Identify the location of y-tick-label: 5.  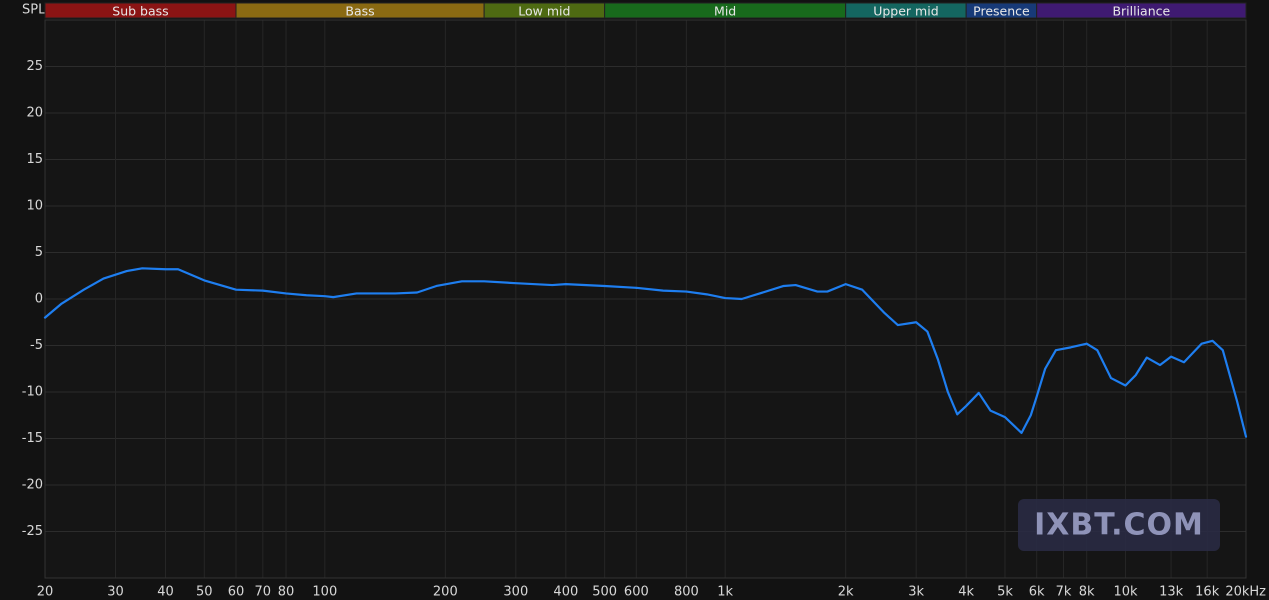
(39, 252).